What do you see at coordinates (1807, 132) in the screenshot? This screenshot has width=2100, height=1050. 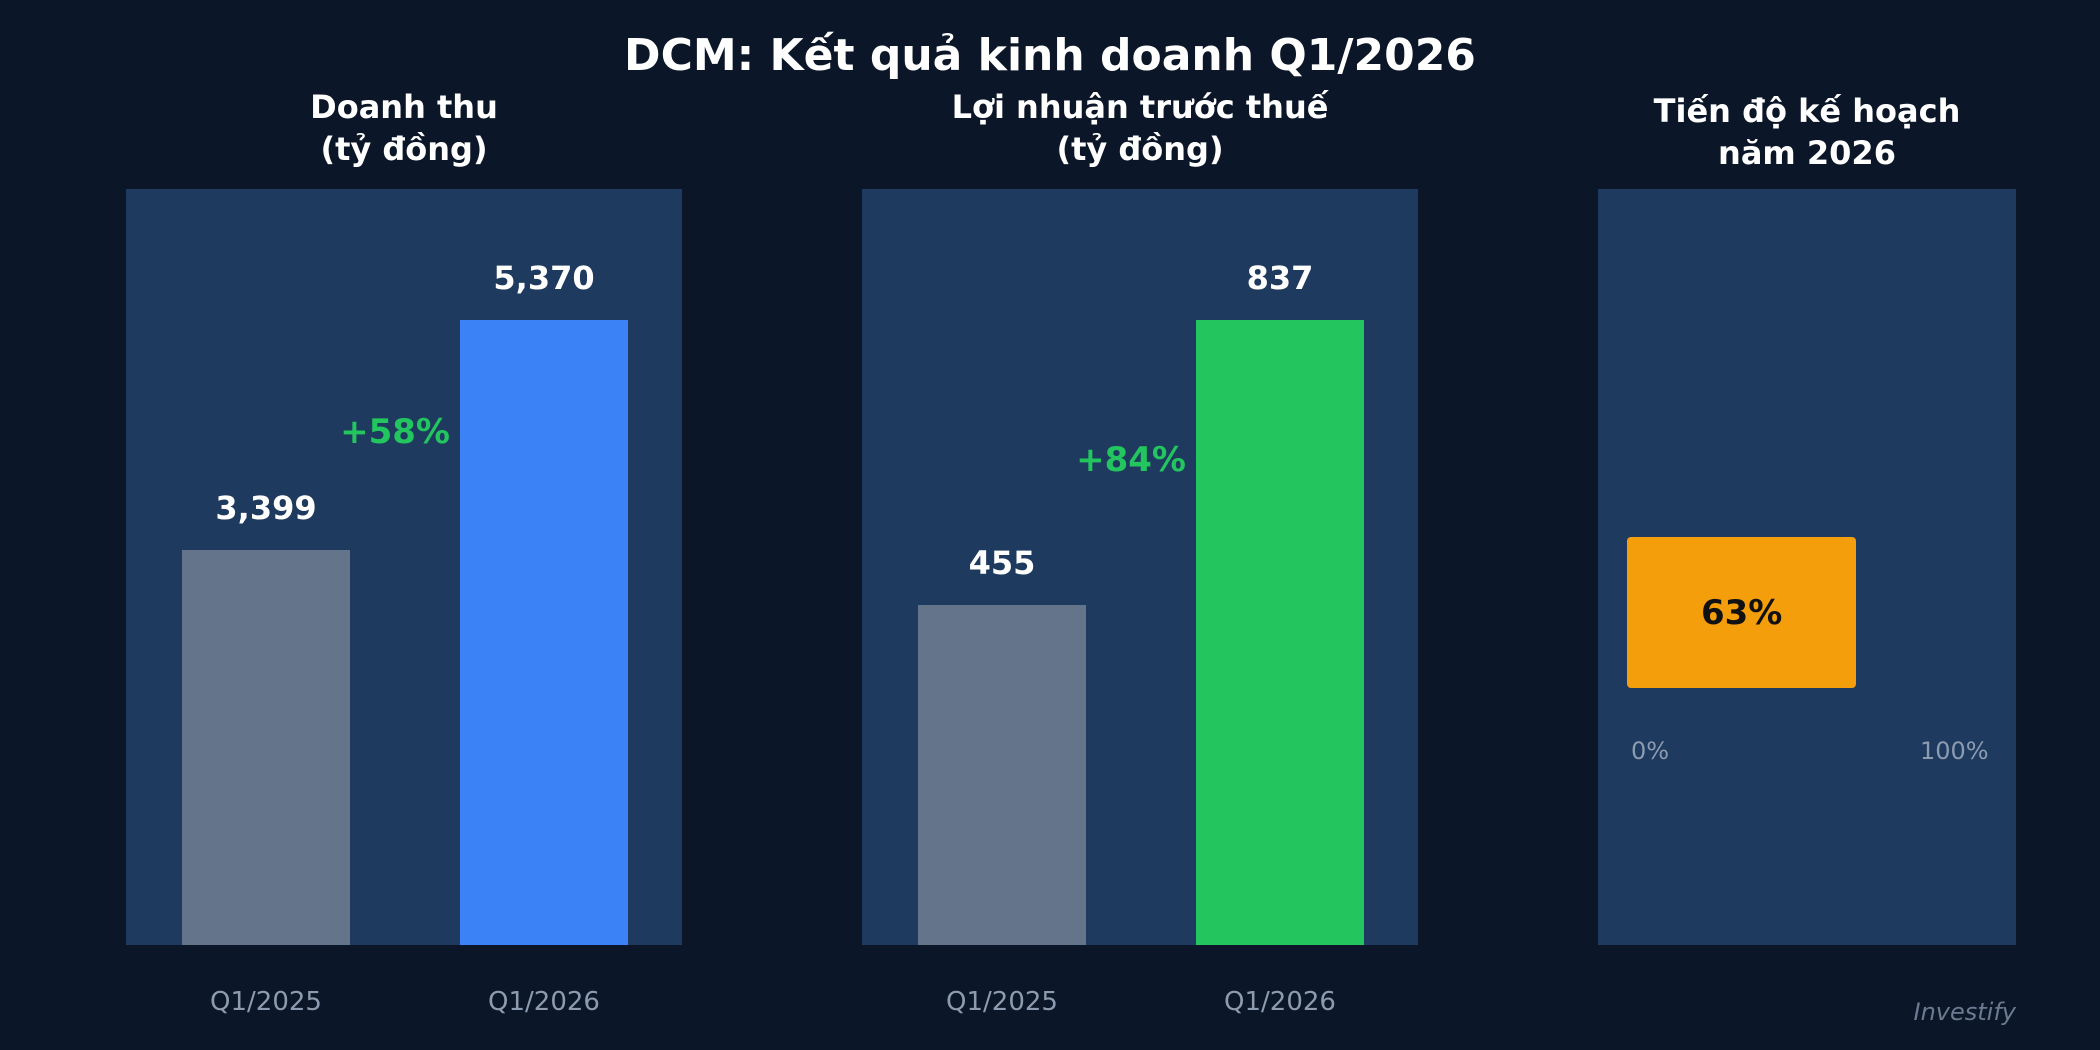 I see `progress-panel-title: Tiến độ kế hoạch năm 2026` at bounding box center [1807, 132].